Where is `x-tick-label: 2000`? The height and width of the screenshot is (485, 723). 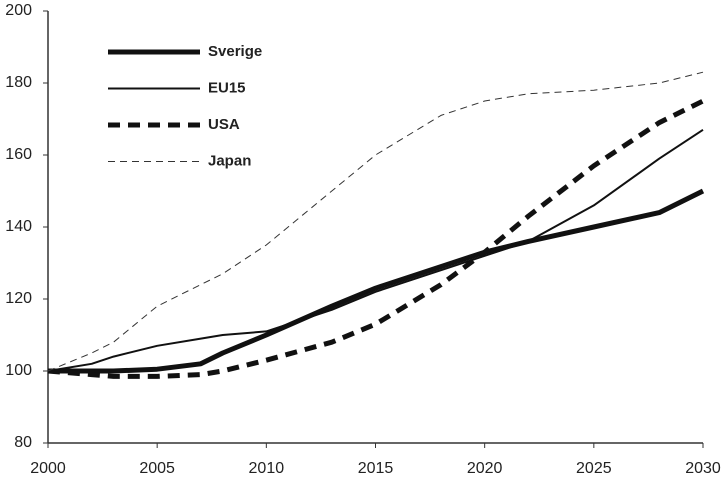
x-tick-label: 2000 is located at coordinates (48, 468).